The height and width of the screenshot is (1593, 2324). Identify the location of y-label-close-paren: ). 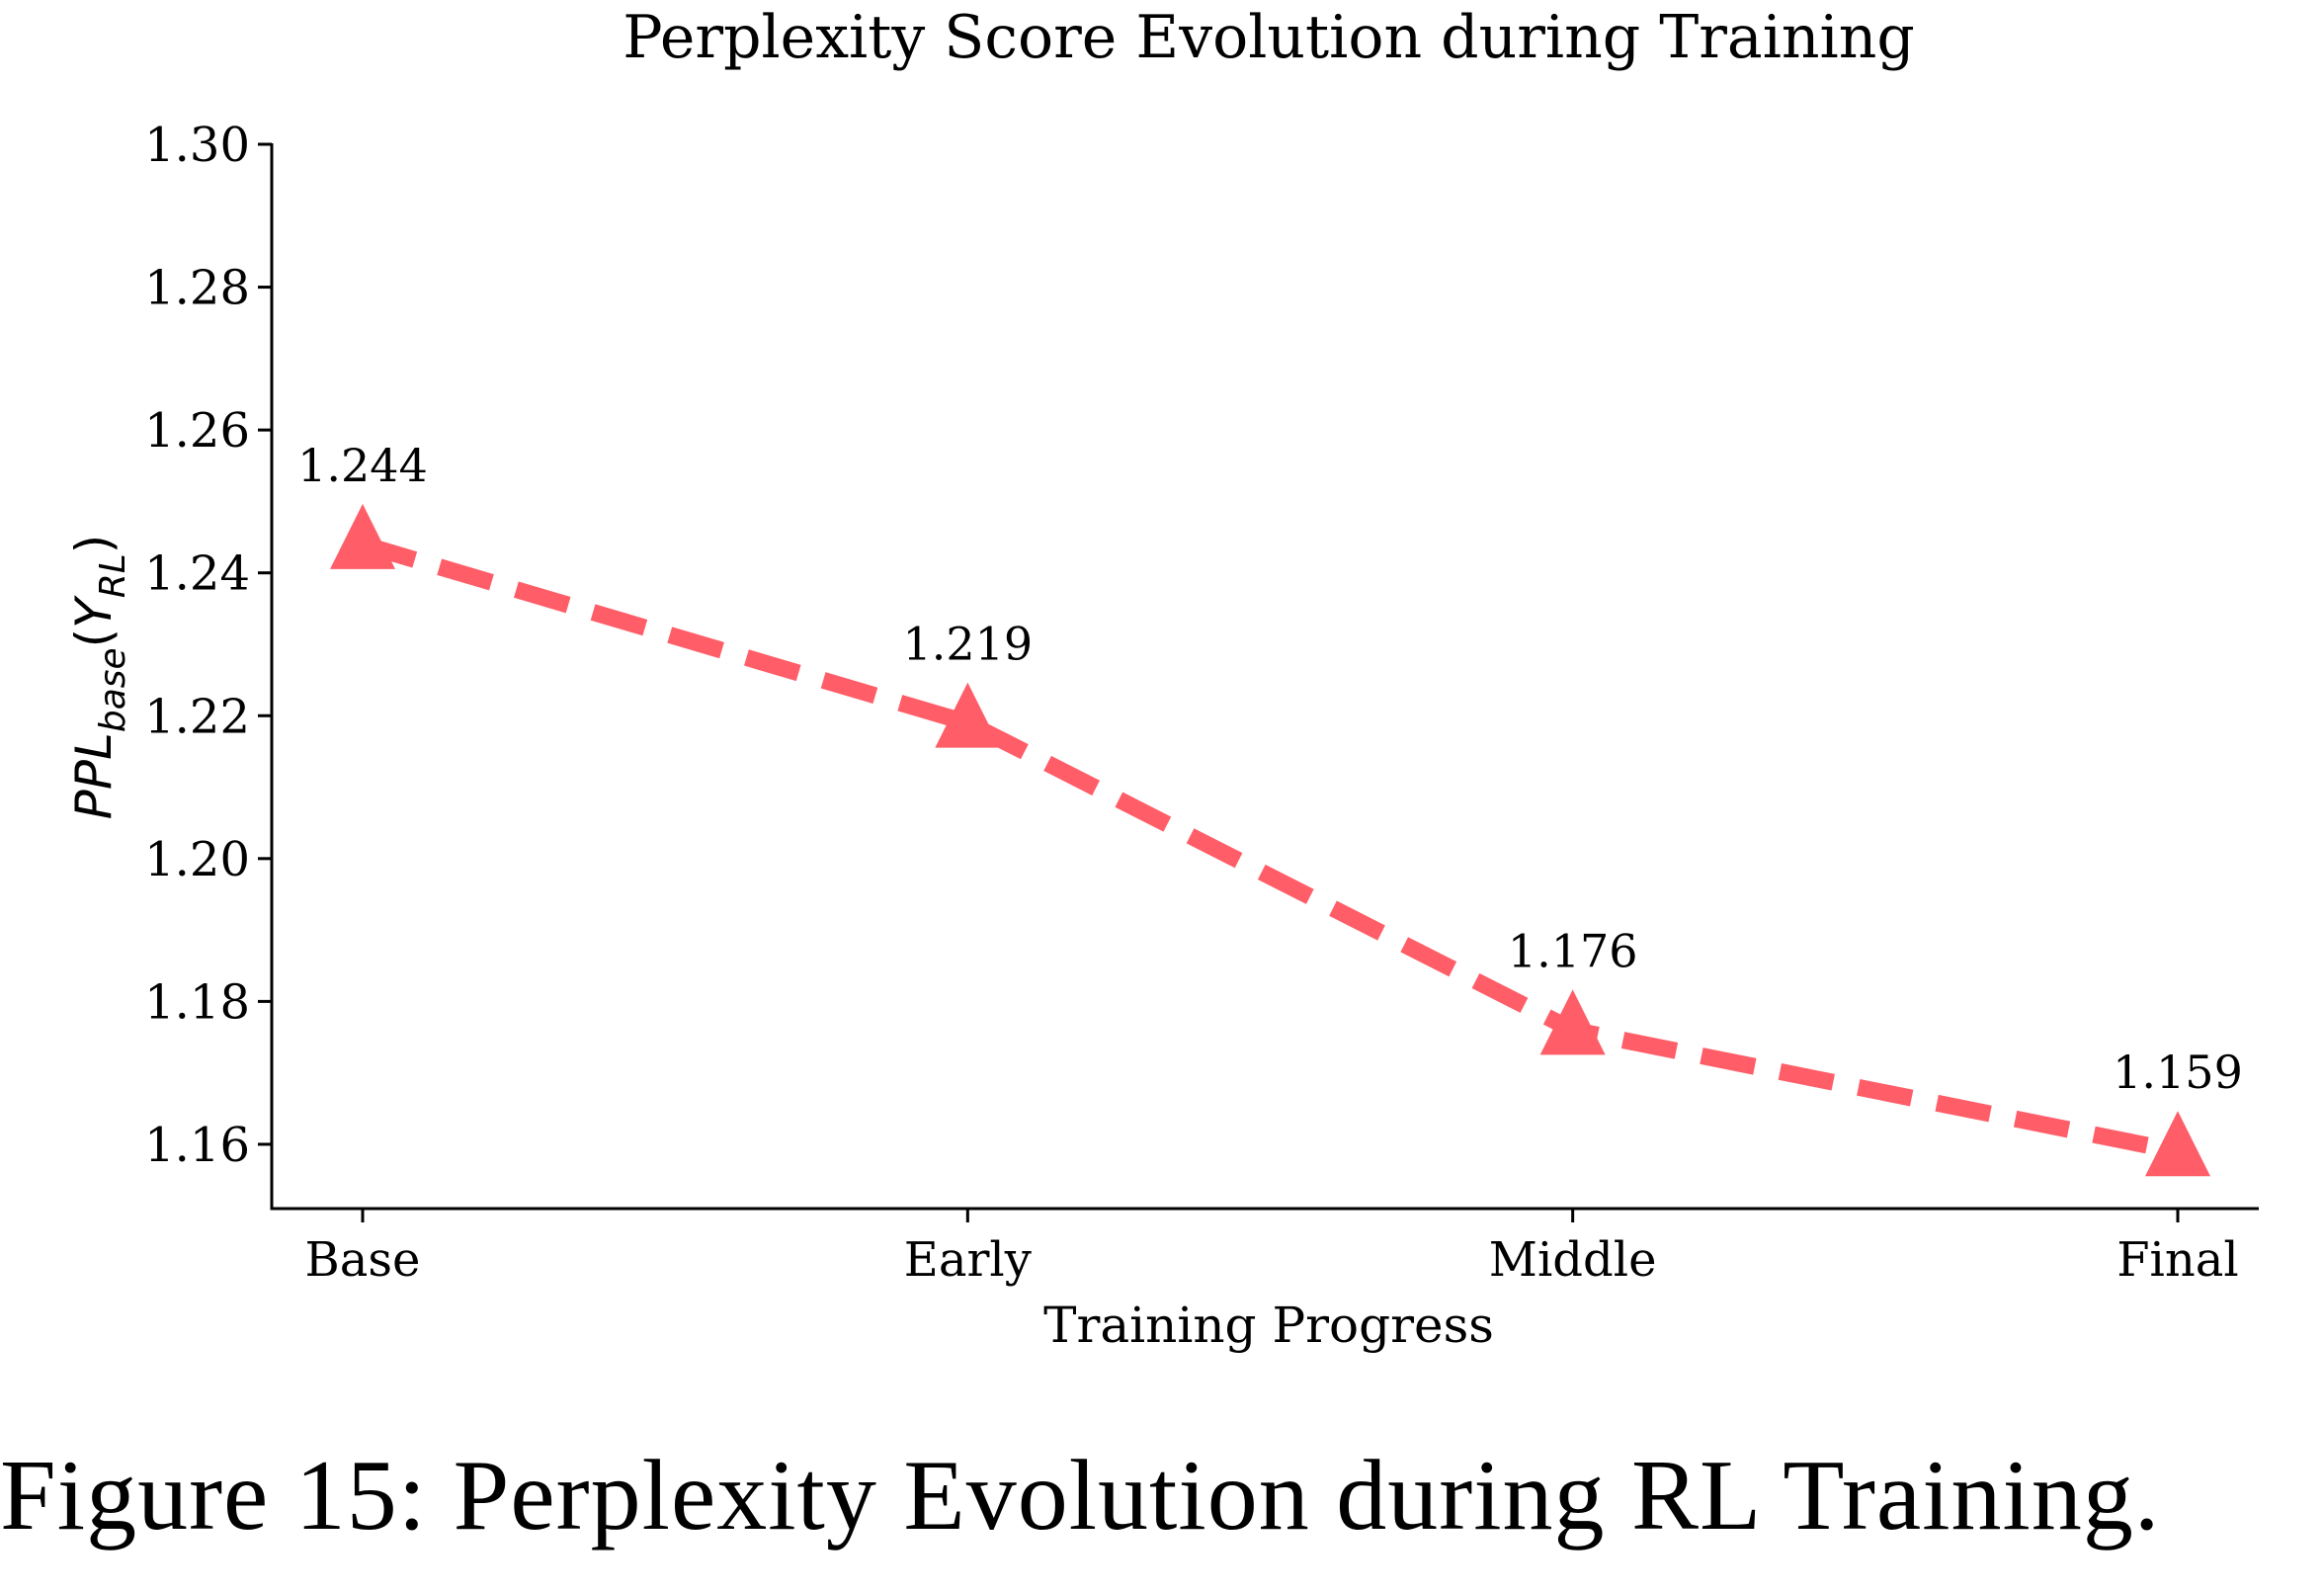
(94, 544).